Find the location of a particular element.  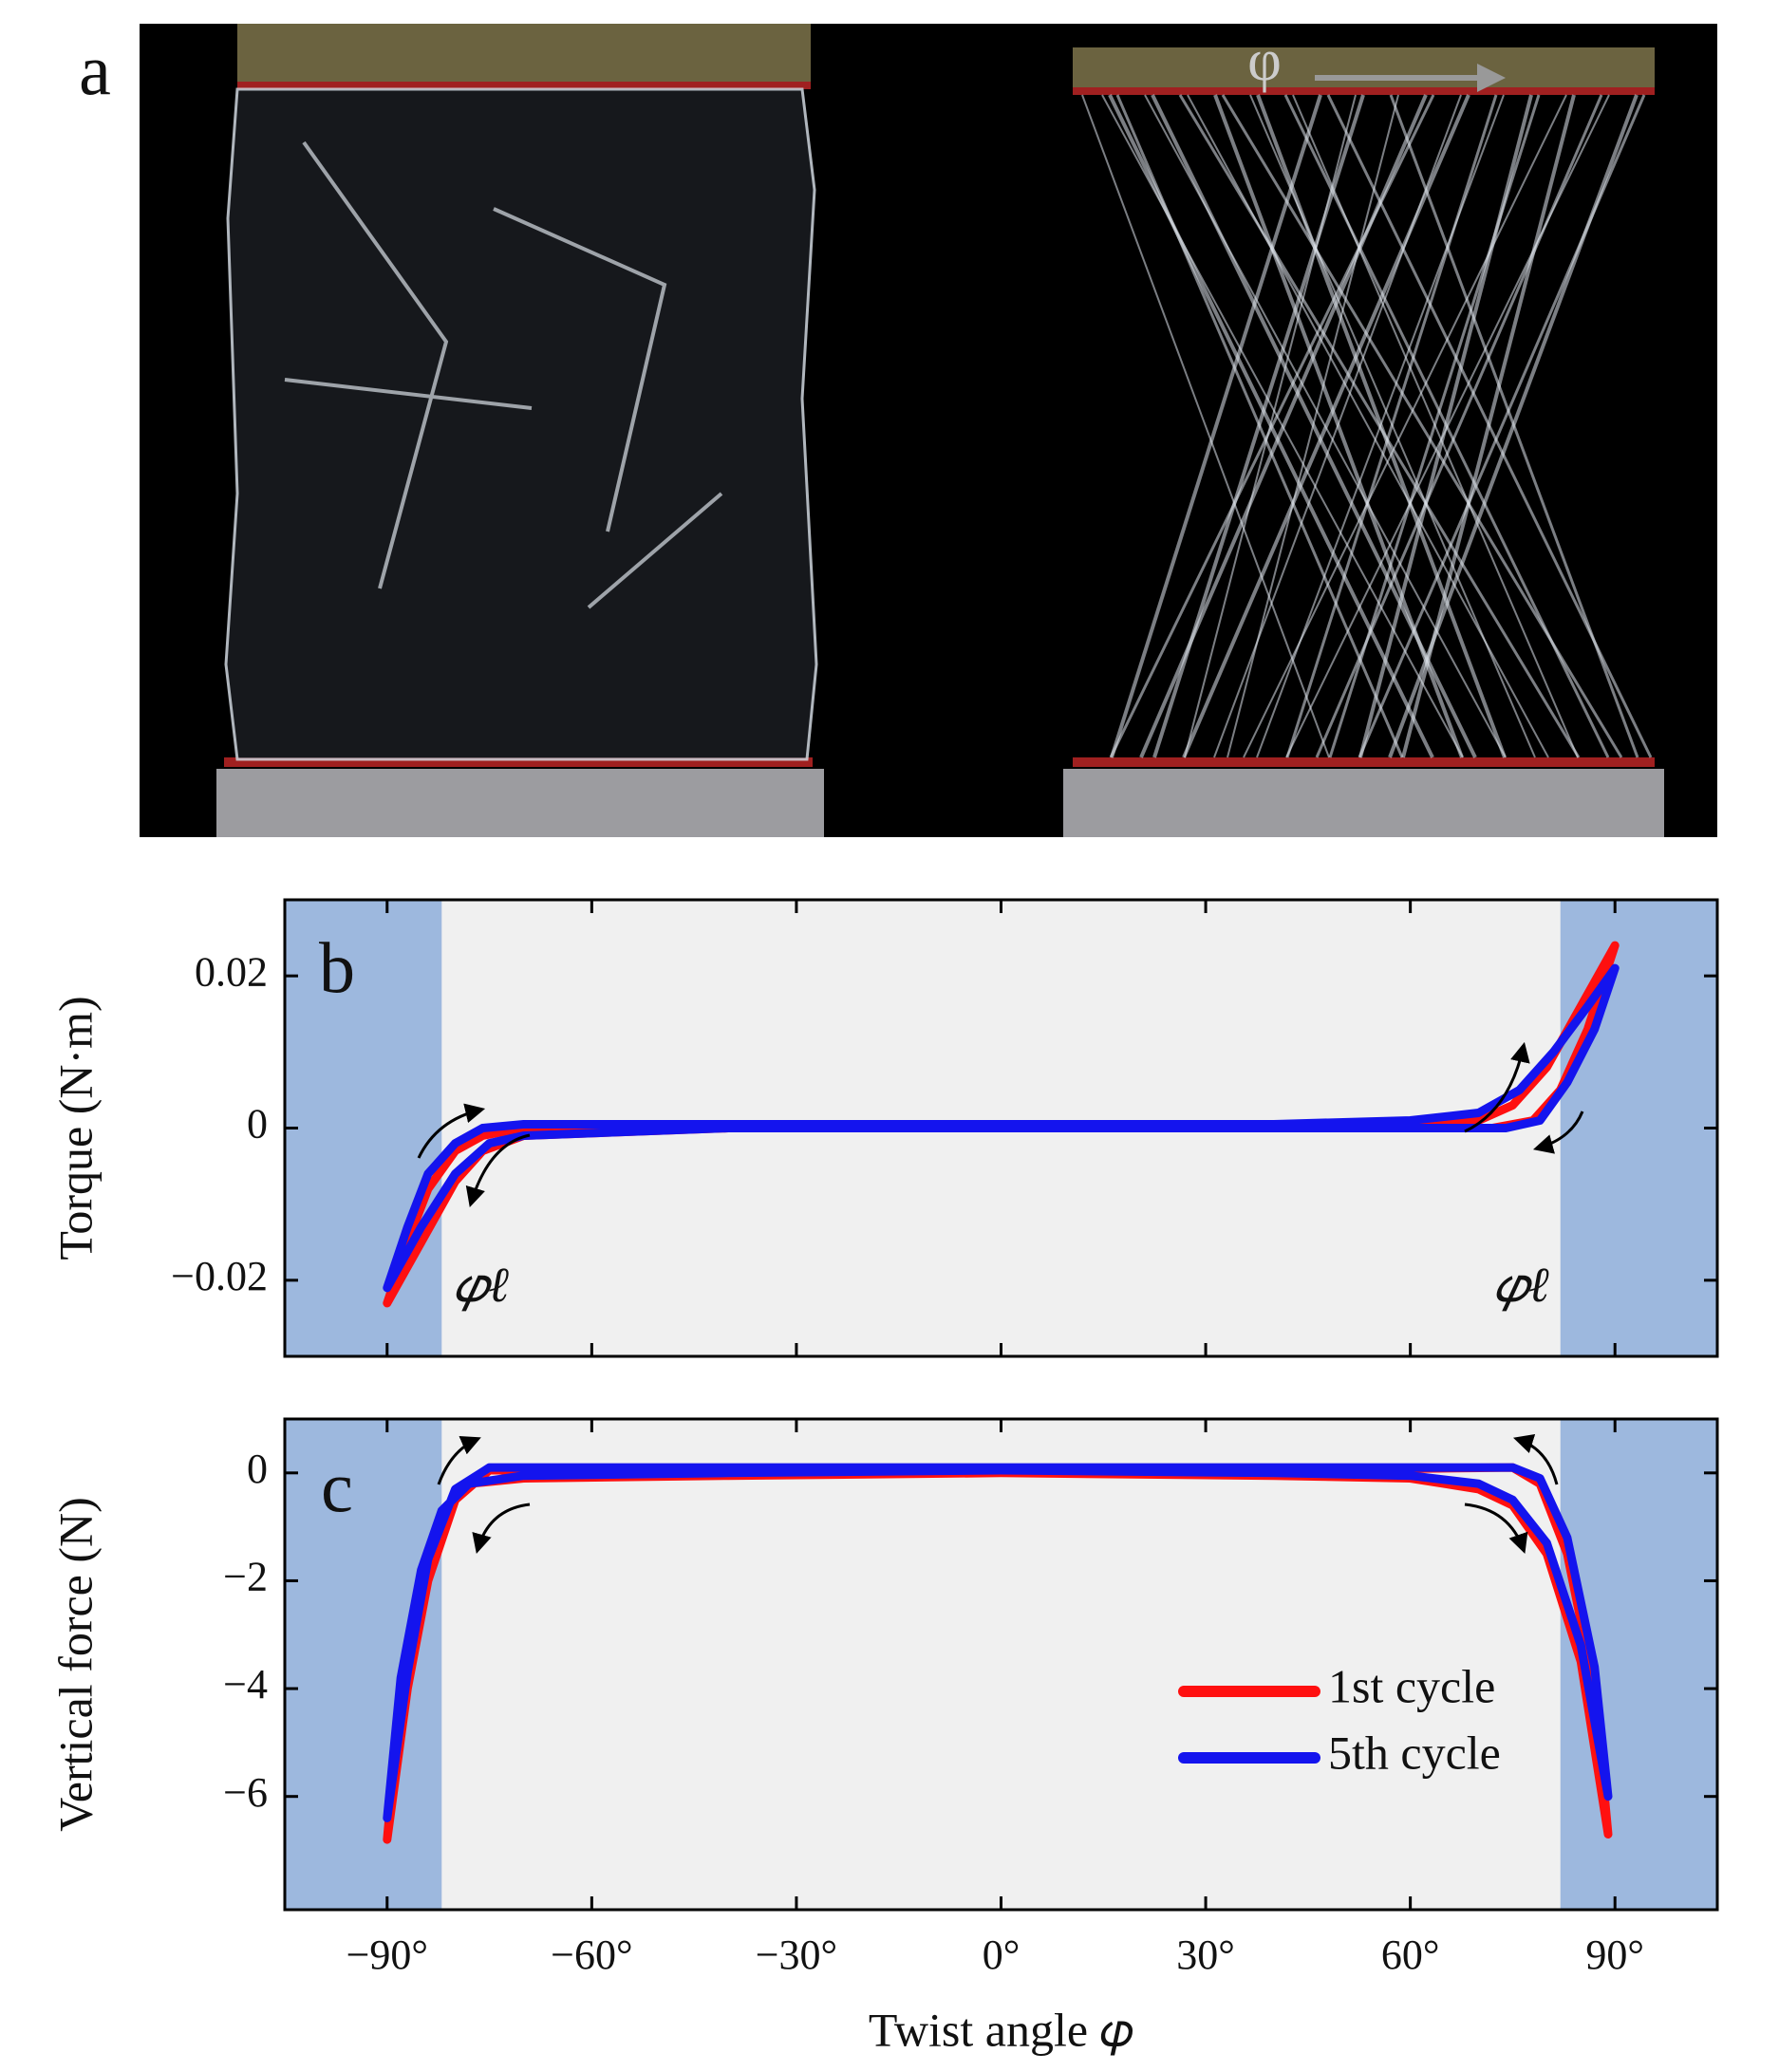

y-tick-label: −0.02 is located at coordinates (219, 1276).